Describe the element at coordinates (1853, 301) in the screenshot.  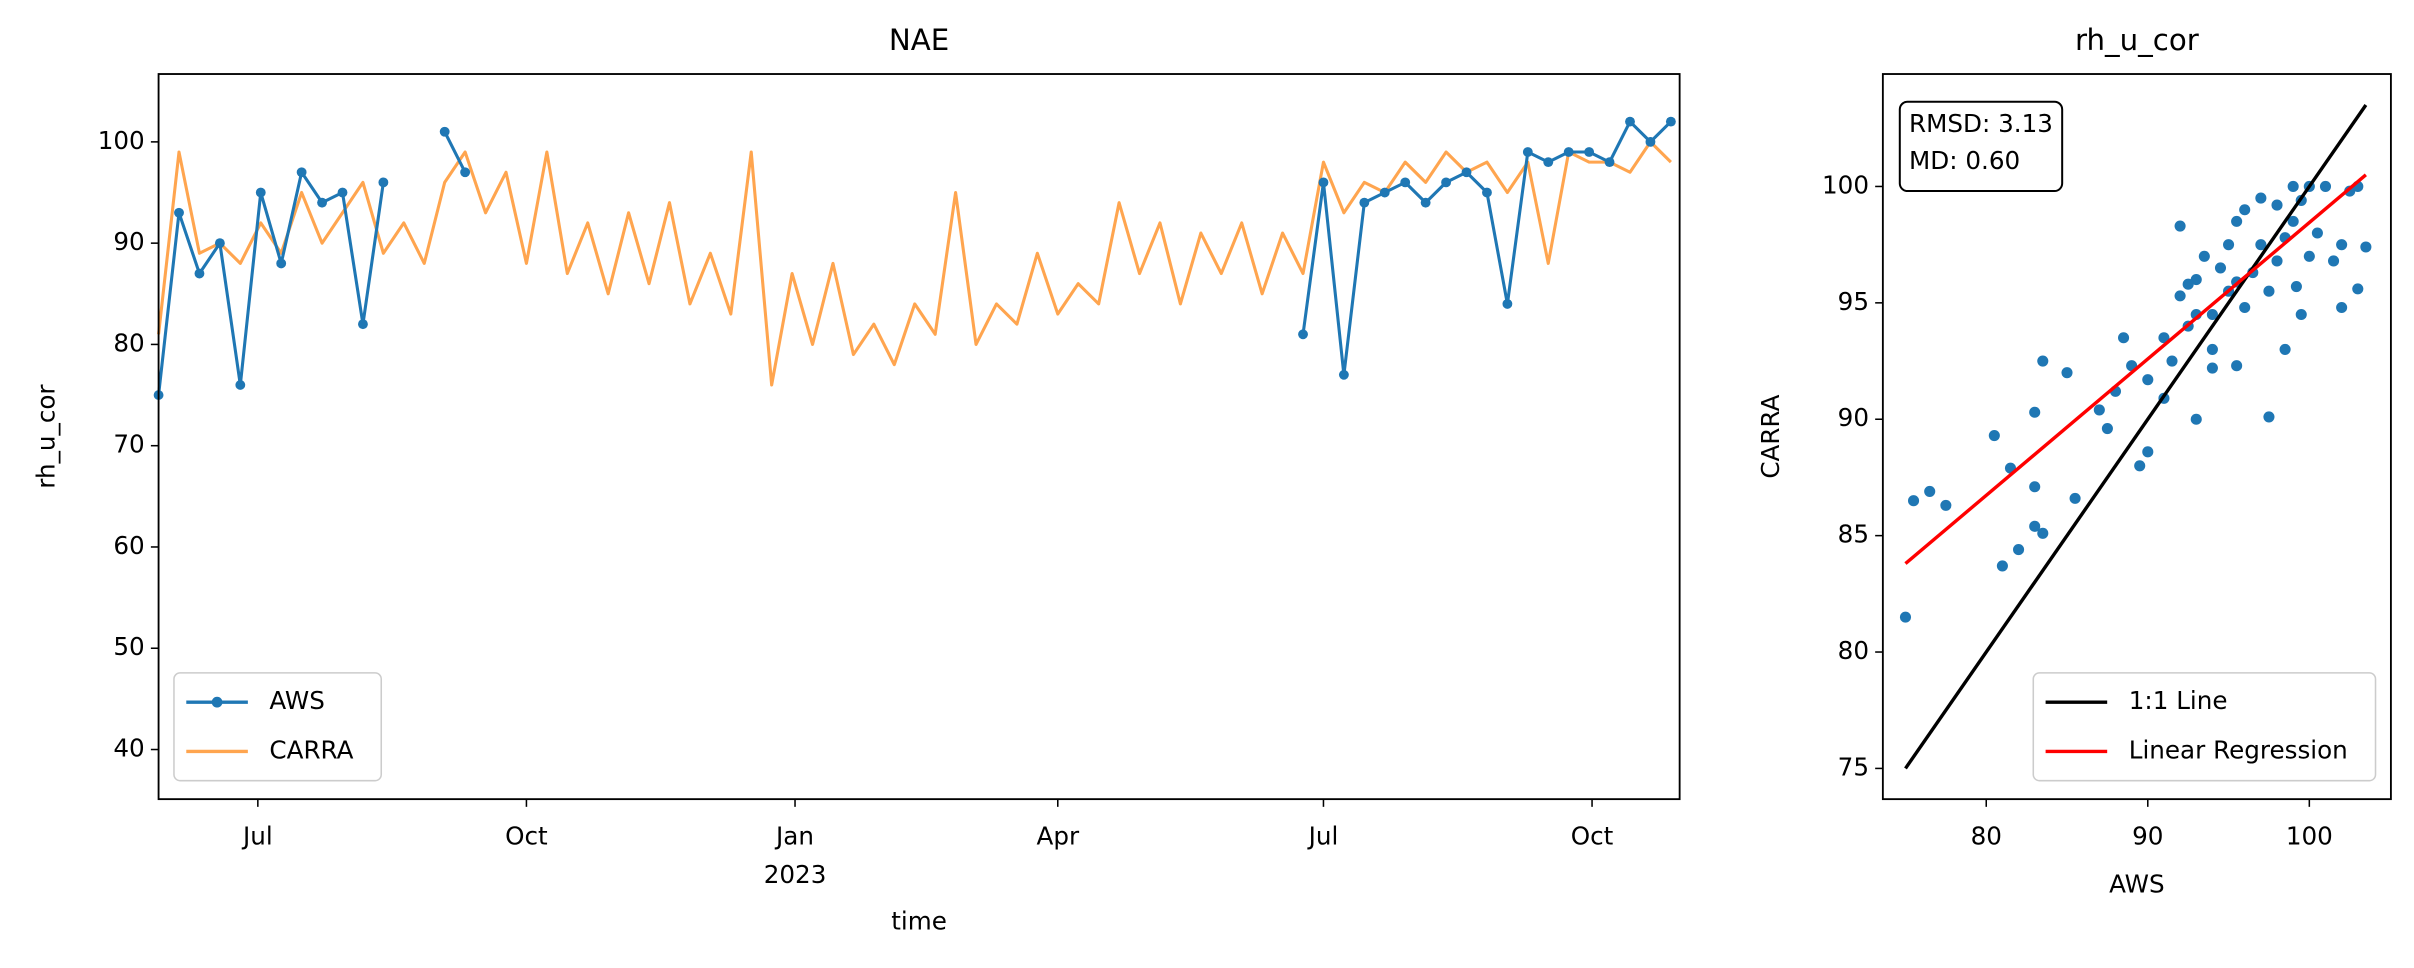
I see `y-tick-label: 95` at that location.